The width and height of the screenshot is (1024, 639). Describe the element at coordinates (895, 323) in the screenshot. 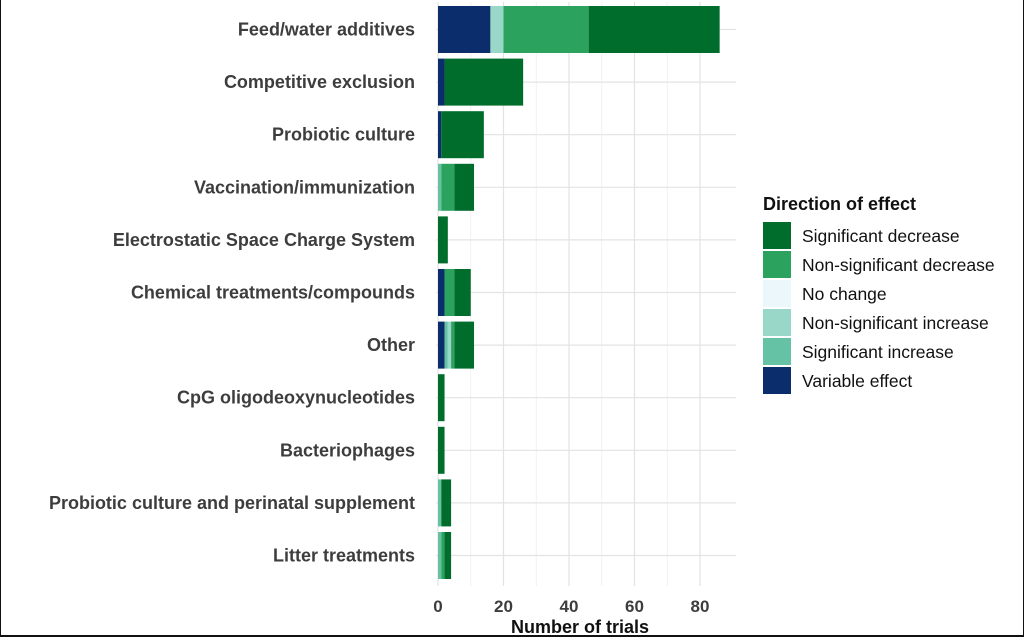

I see `legend-label: Non-significant increase` at that location.